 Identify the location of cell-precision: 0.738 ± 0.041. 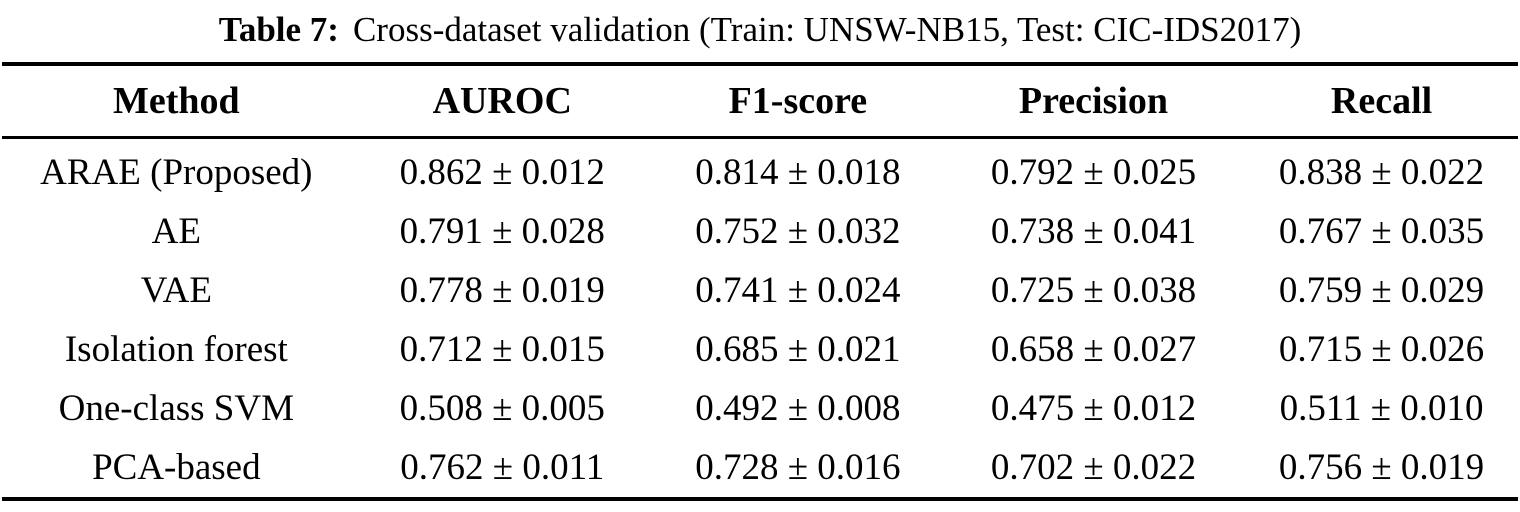
(1093, 231).